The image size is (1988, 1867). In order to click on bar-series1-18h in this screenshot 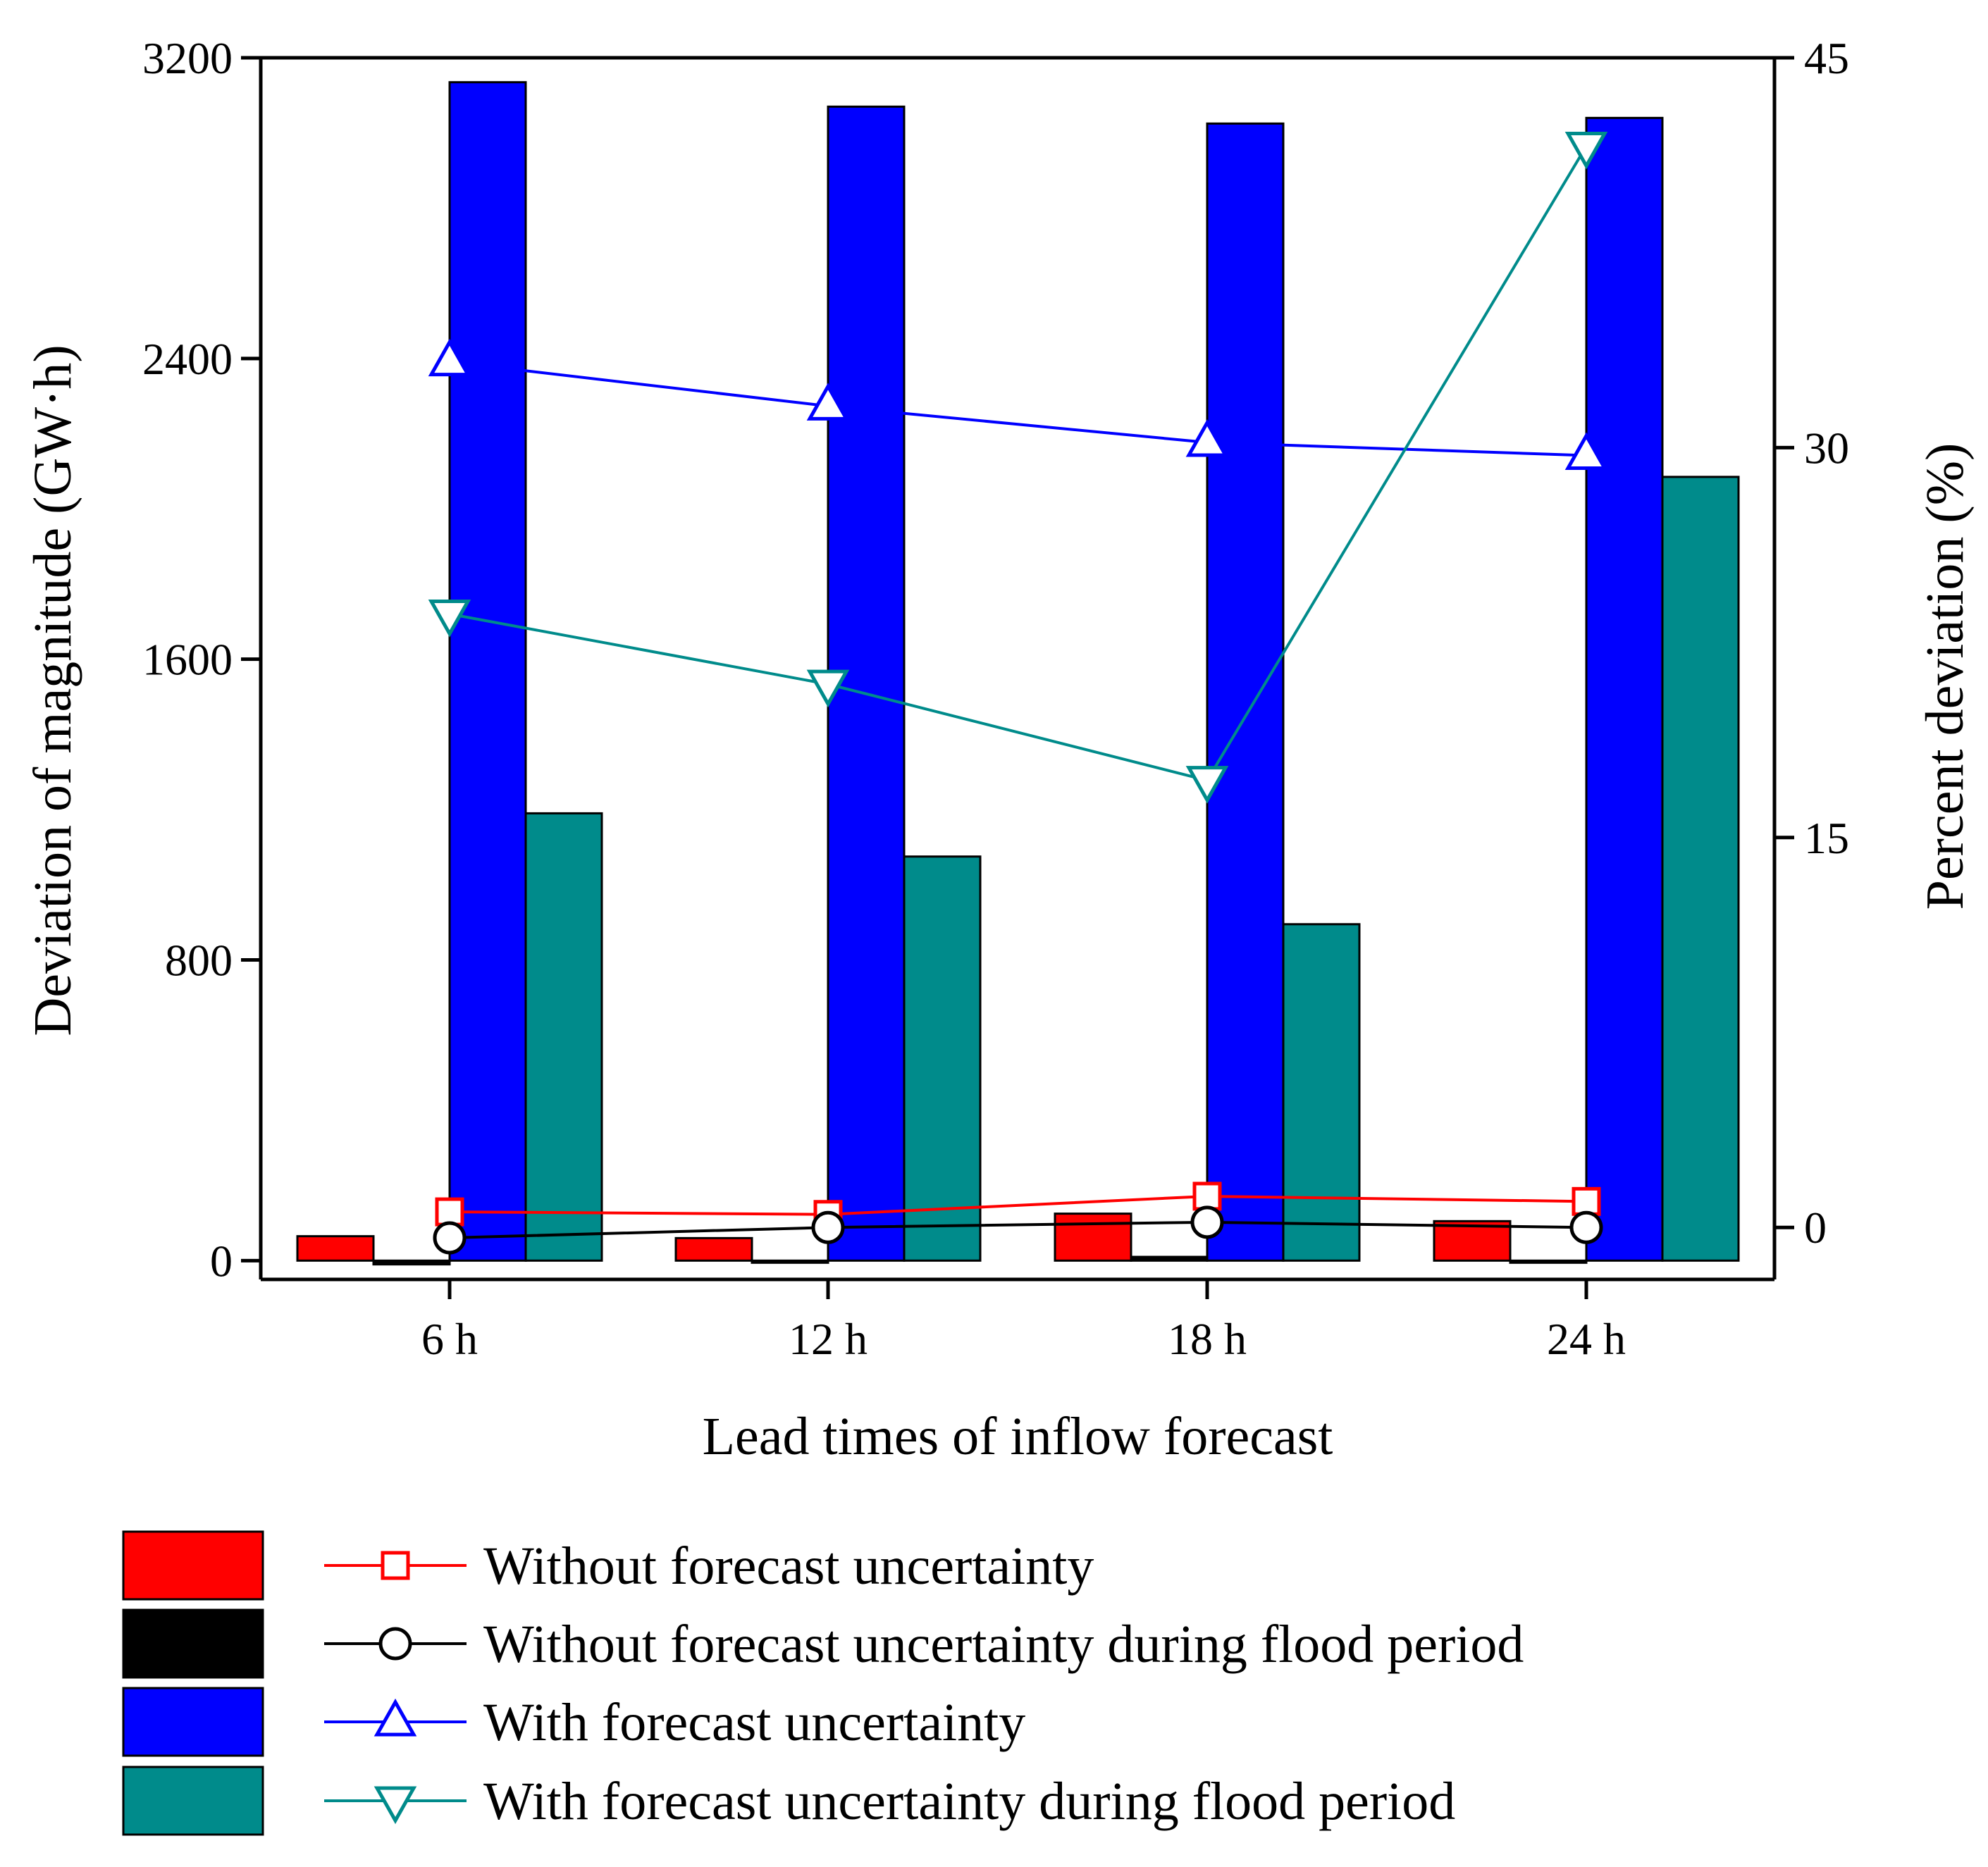, I will do `click(1093, 1237)`.